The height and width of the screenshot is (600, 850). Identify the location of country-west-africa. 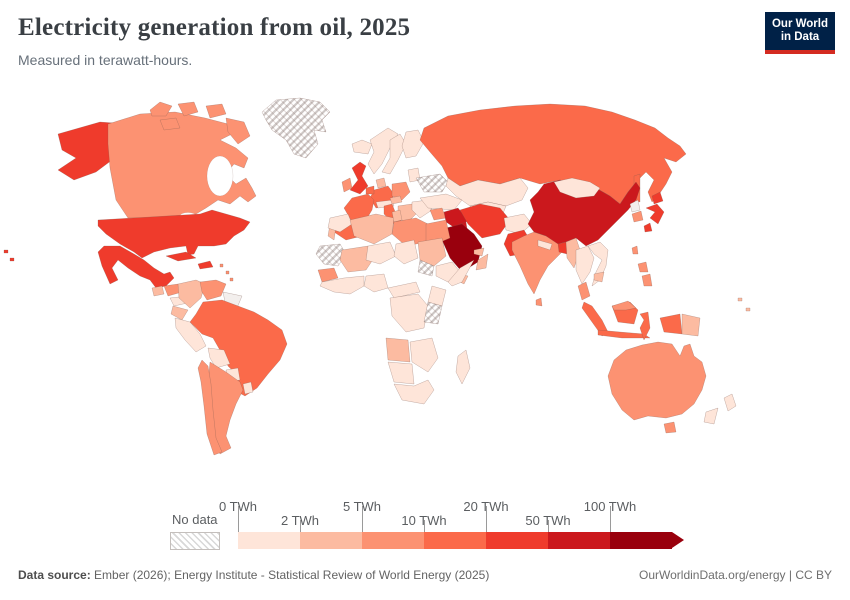
(342, 285).